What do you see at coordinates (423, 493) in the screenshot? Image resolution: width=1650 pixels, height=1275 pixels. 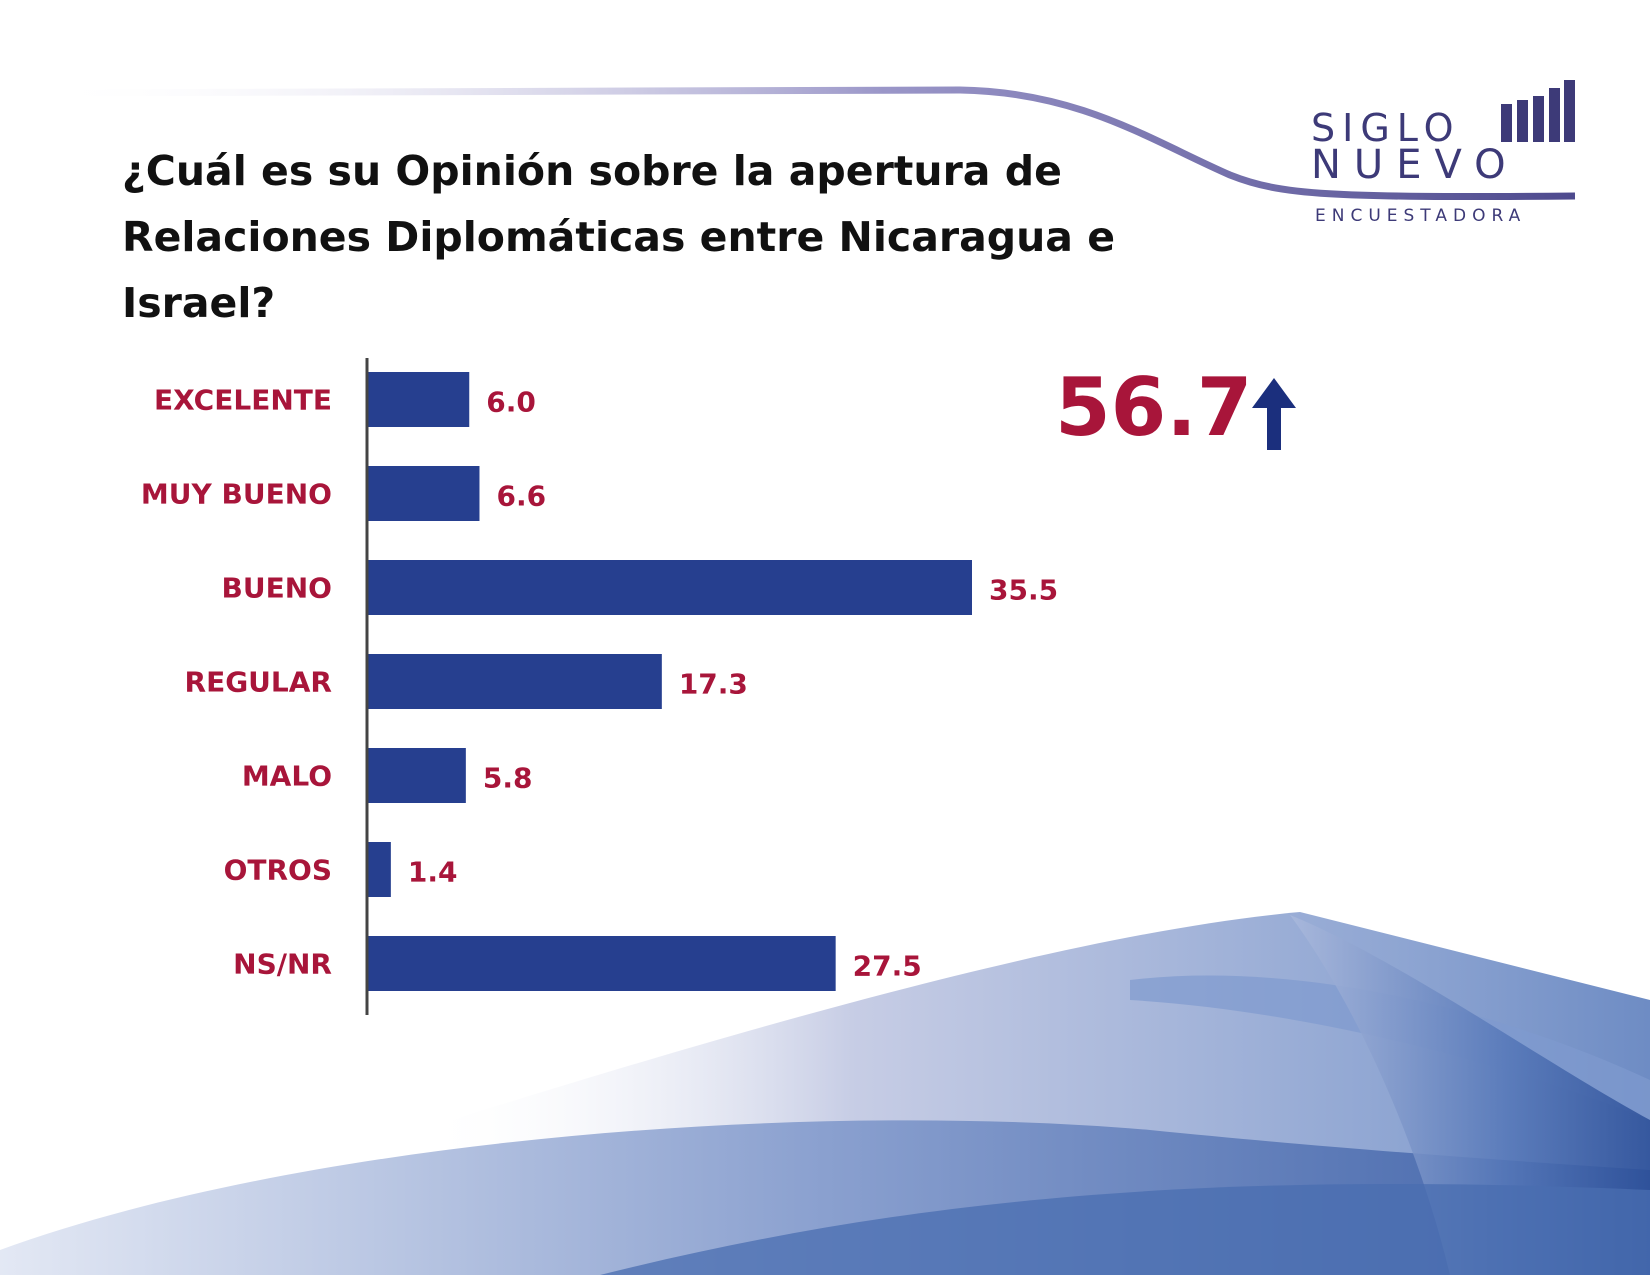 I see `bar-muy-bueno` at bounding box center [423, 493].